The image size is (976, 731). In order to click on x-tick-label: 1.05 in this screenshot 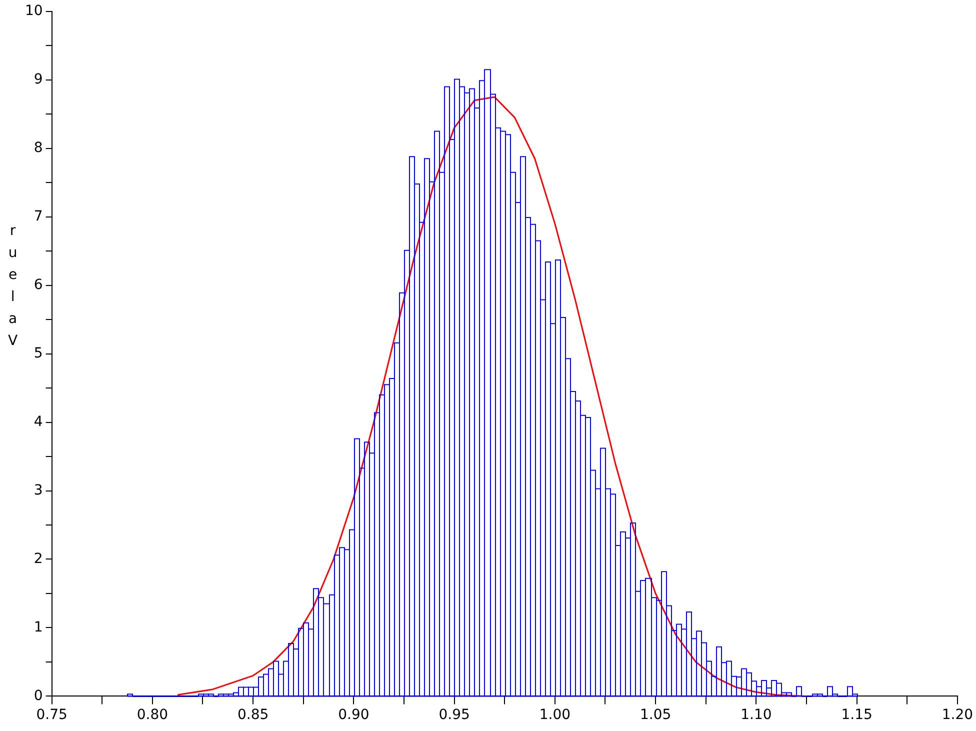, I will do `click(656, 715)`.